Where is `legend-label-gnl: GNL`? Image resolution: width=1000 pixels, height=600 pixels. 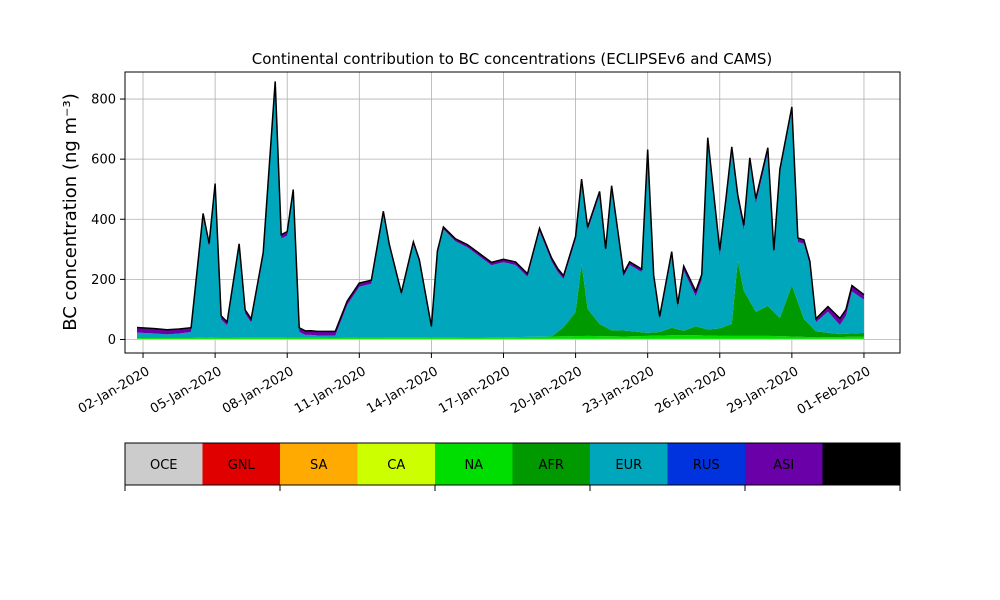 legend-label-gnl: GNL is located at coordinates (242, 465).